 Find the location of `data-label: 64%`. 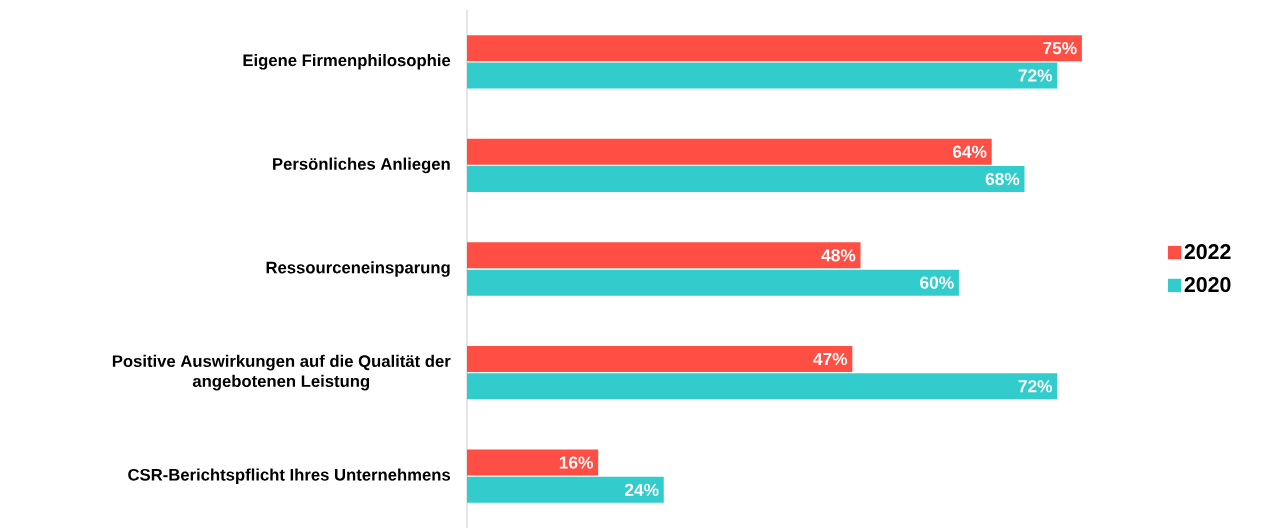

data-label: 64% is located at coordinates (969, 152).